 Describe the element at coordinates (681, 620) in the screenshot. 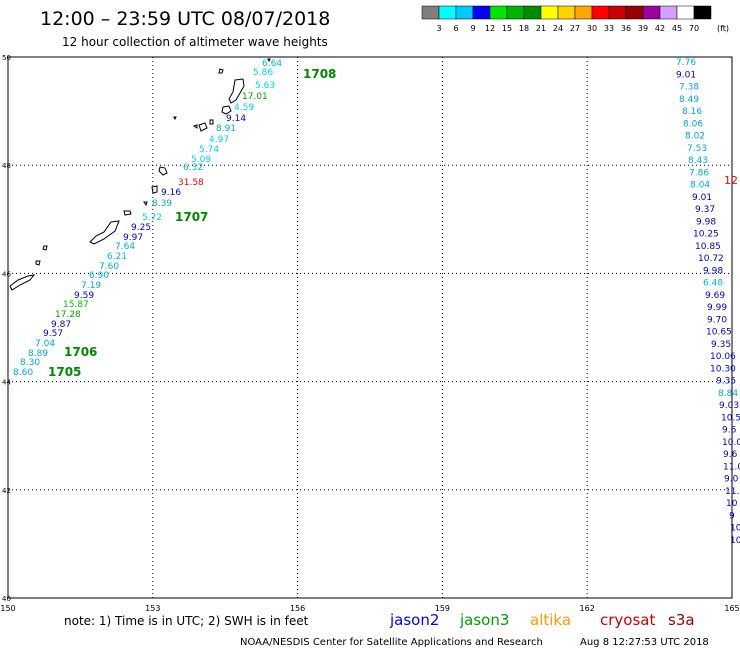

I see `satellite-legend-item: s3a` at that location.